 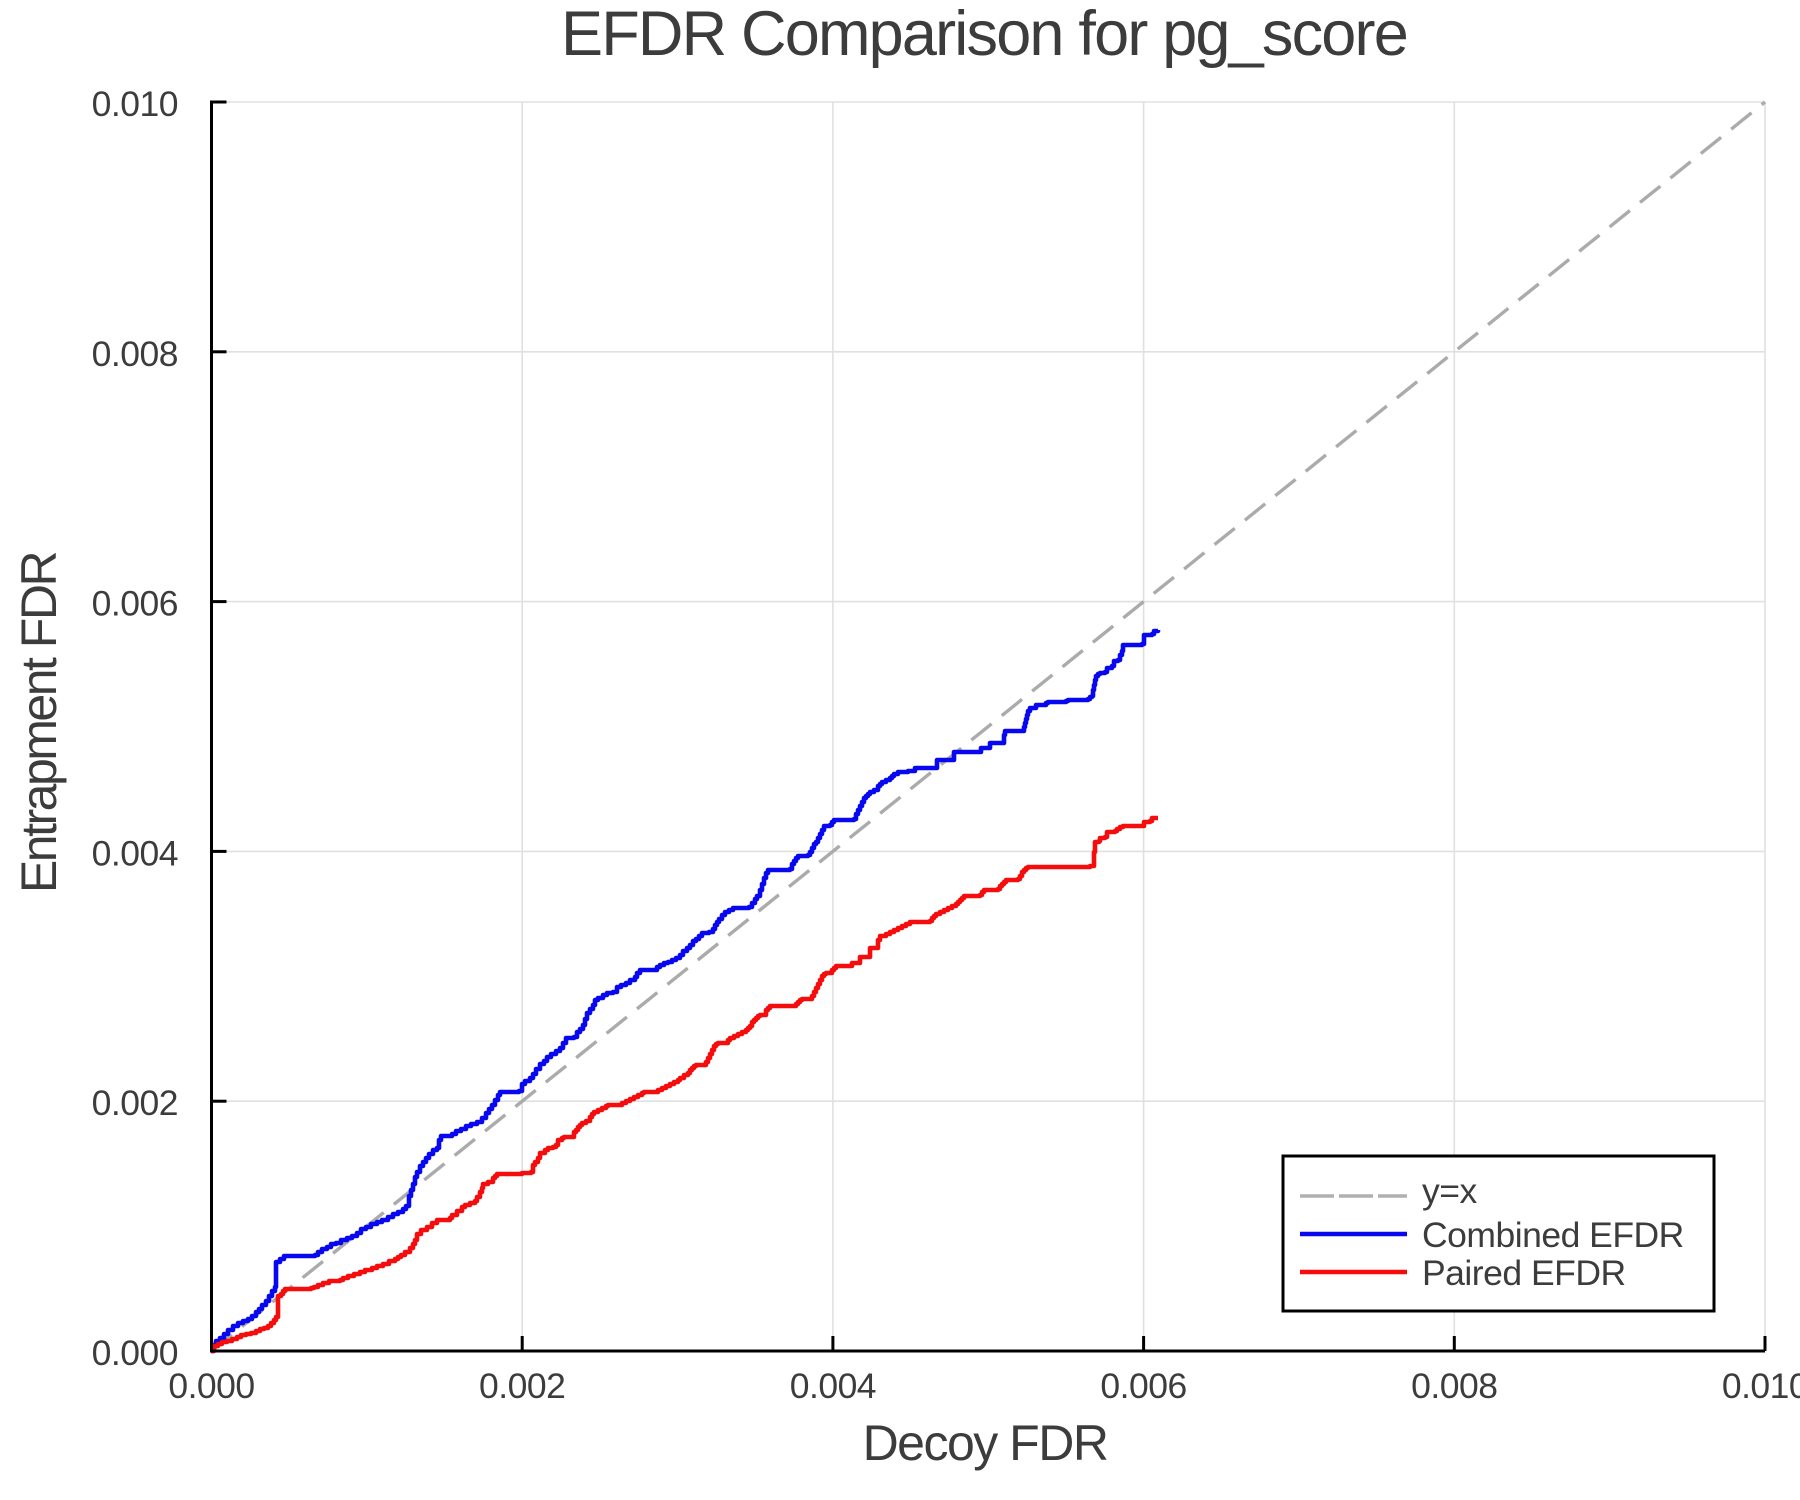 What do you see at coordinates (984, 34) in the screenshot?
I see `svg-text: EFDR Comparison for pg_score` at bounding box center [984, 34].